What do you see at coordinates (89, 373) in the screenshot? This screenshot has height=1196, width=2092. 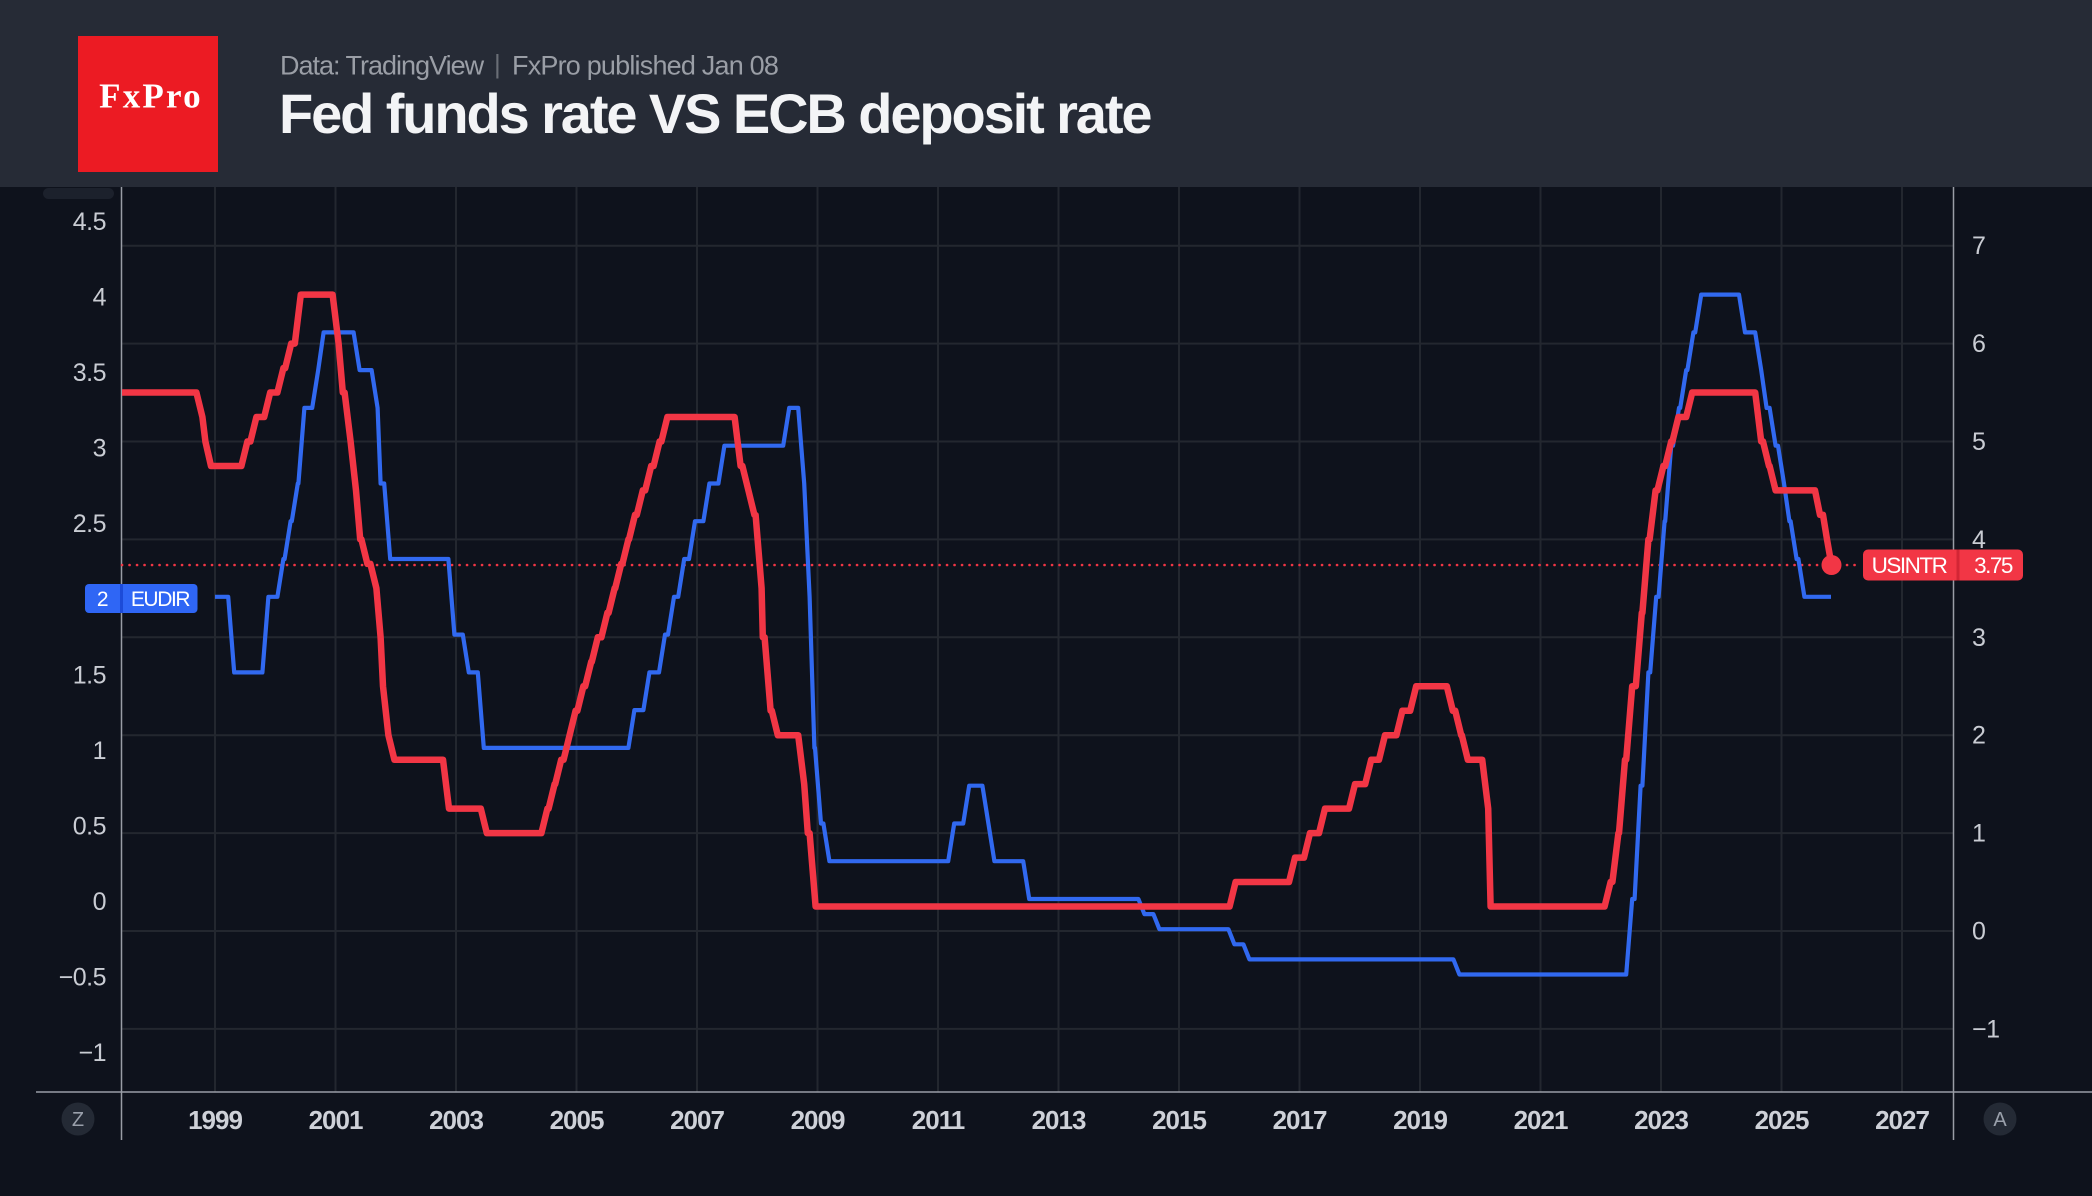 I see `svg-text: 3.5` at bounding box center [89, 373].